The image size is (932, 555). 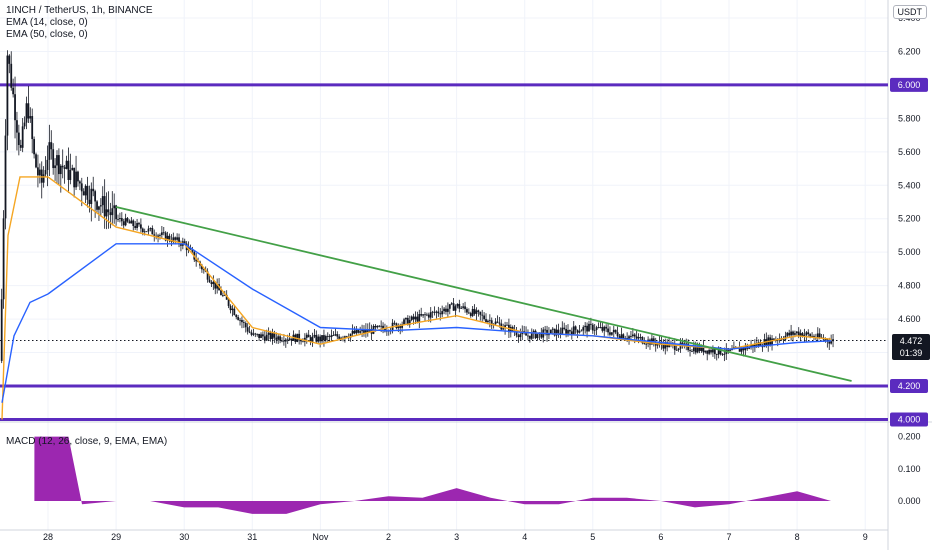 I want to click on time-tick-label: 8, so click(x=797, y=537).